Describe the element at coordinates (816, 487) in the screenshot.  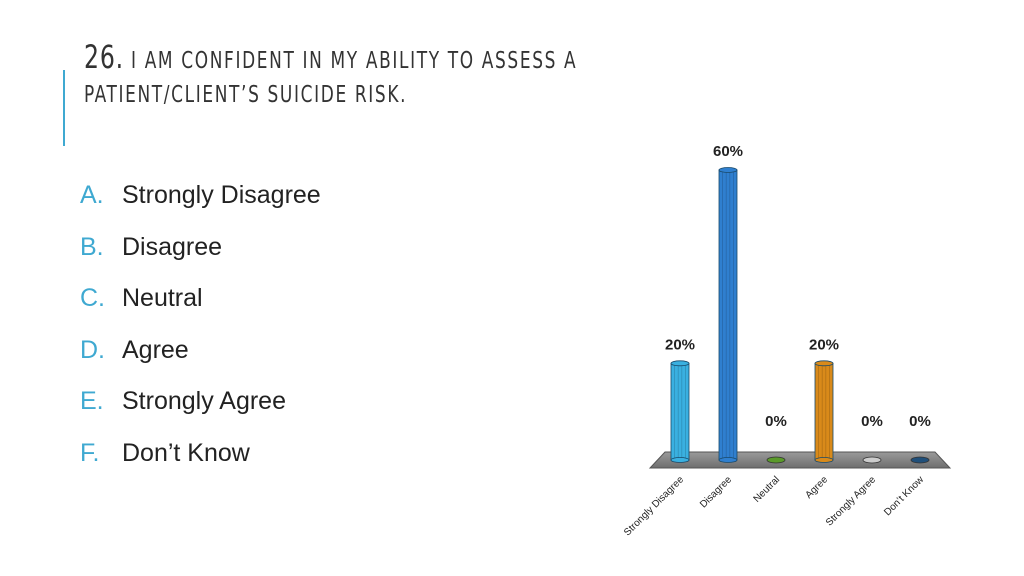
I see `category-tick-label: Agree` at that location.